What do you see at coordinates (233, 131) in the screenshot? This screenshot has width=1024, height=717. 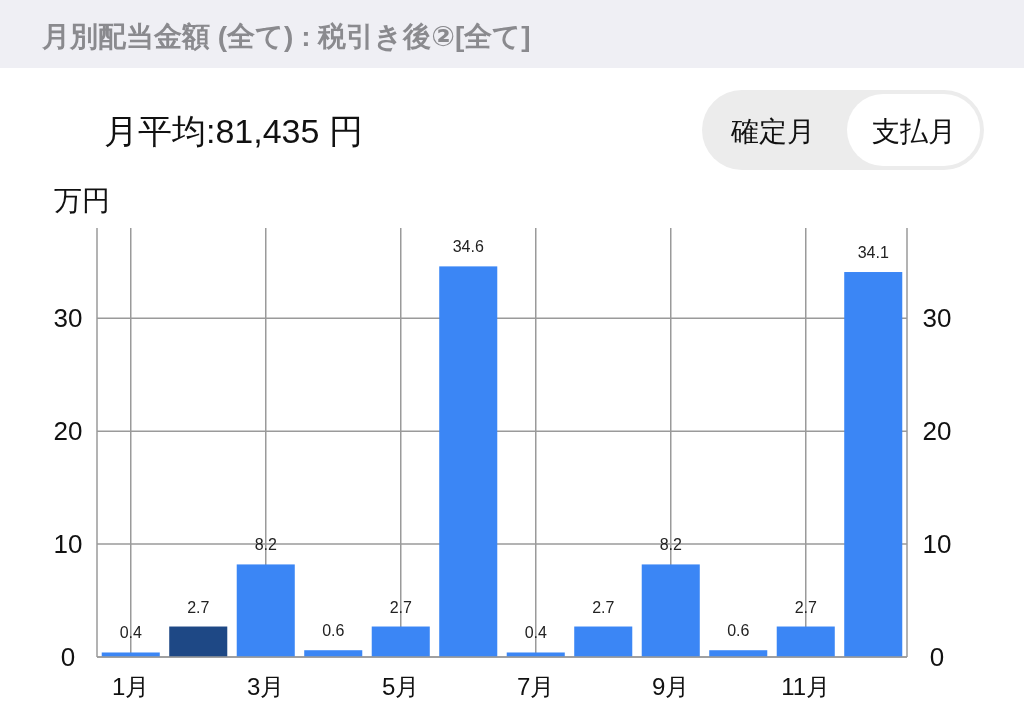 I see `chart-subtitle: 月平均:81,435 円` at bounding box center [233, 131].